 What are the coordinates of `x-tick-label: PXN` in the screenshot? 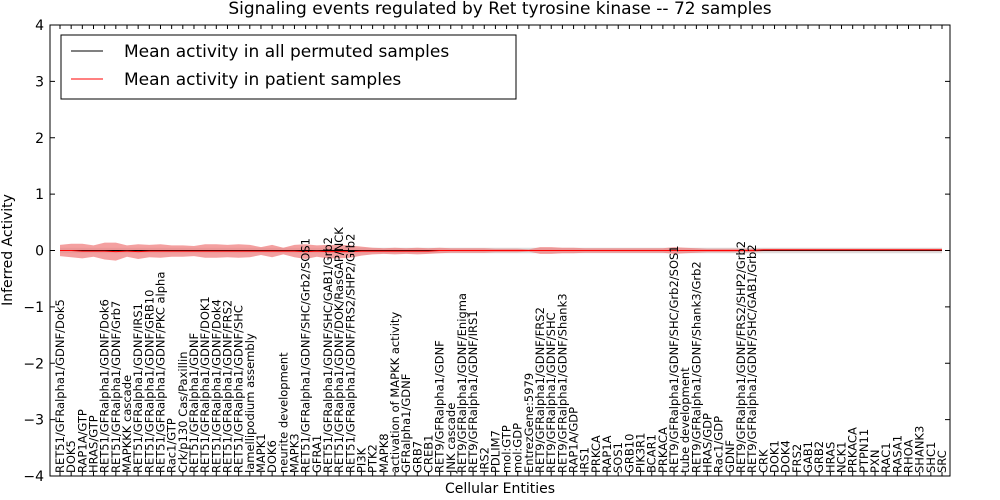 It's located at (875, 461).